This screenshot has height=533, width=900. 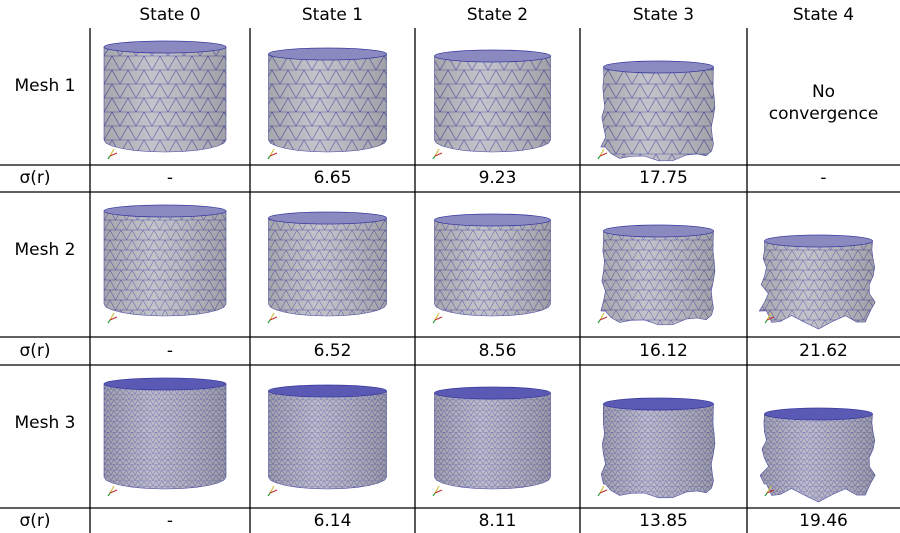 I want to click on sigma-value: 6.14, so click(x=332, y=521).